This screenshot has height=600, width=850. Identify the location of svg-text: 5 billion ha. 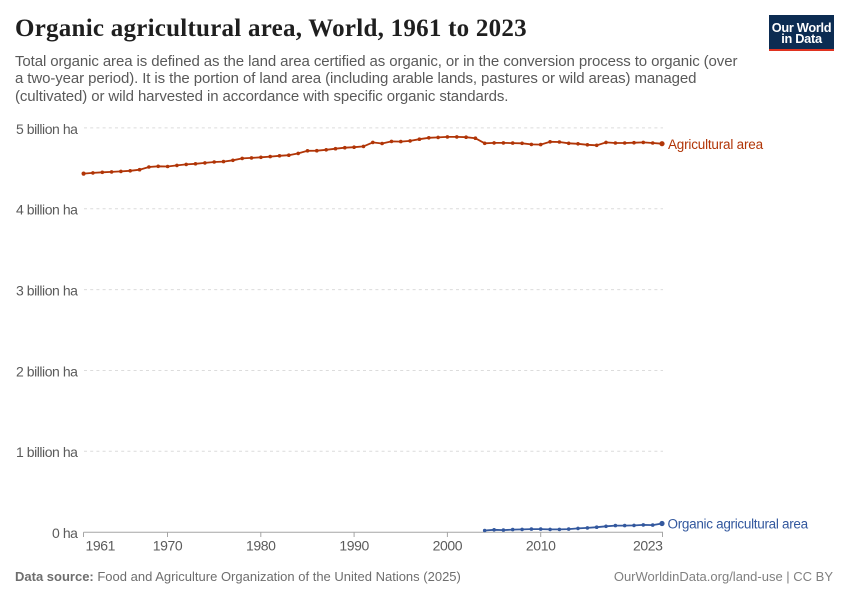
(47, 129).